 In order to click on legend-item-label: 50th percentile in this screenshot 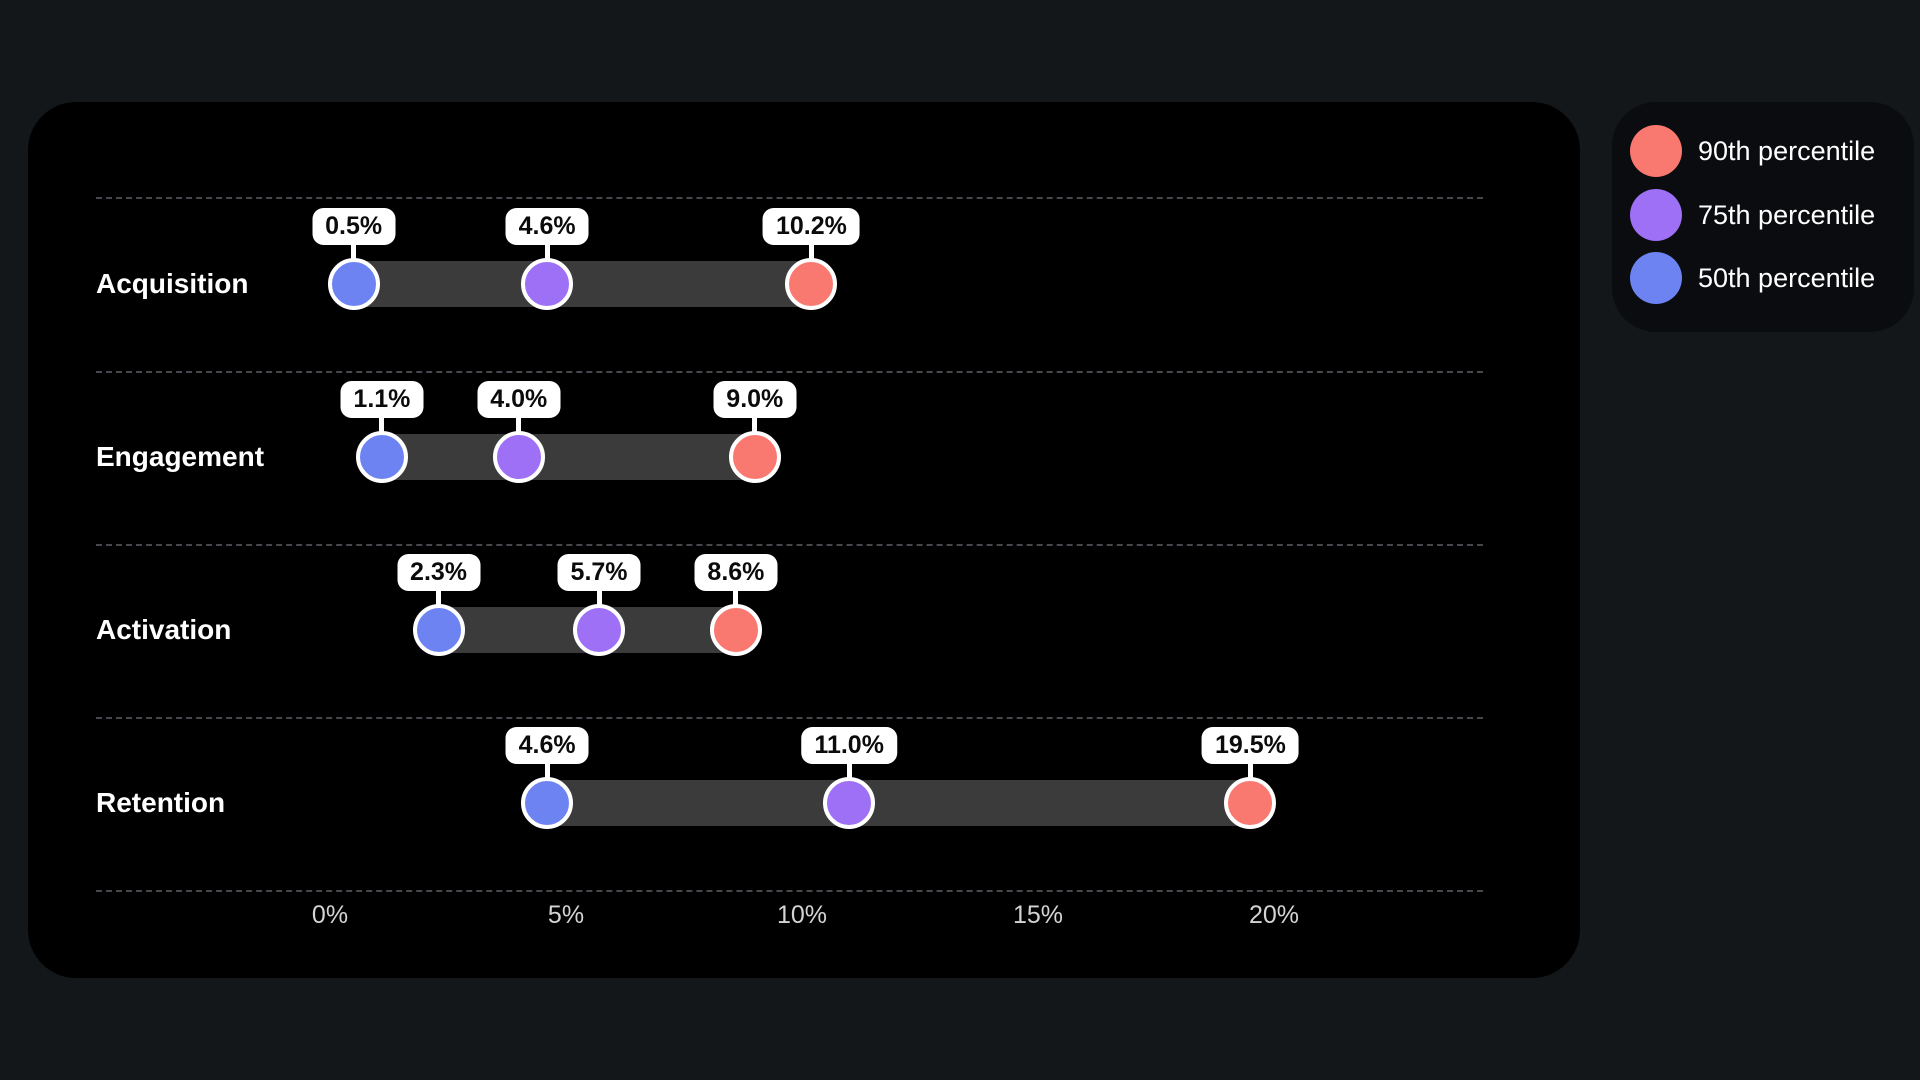, I will do `click(1787, 278)`.